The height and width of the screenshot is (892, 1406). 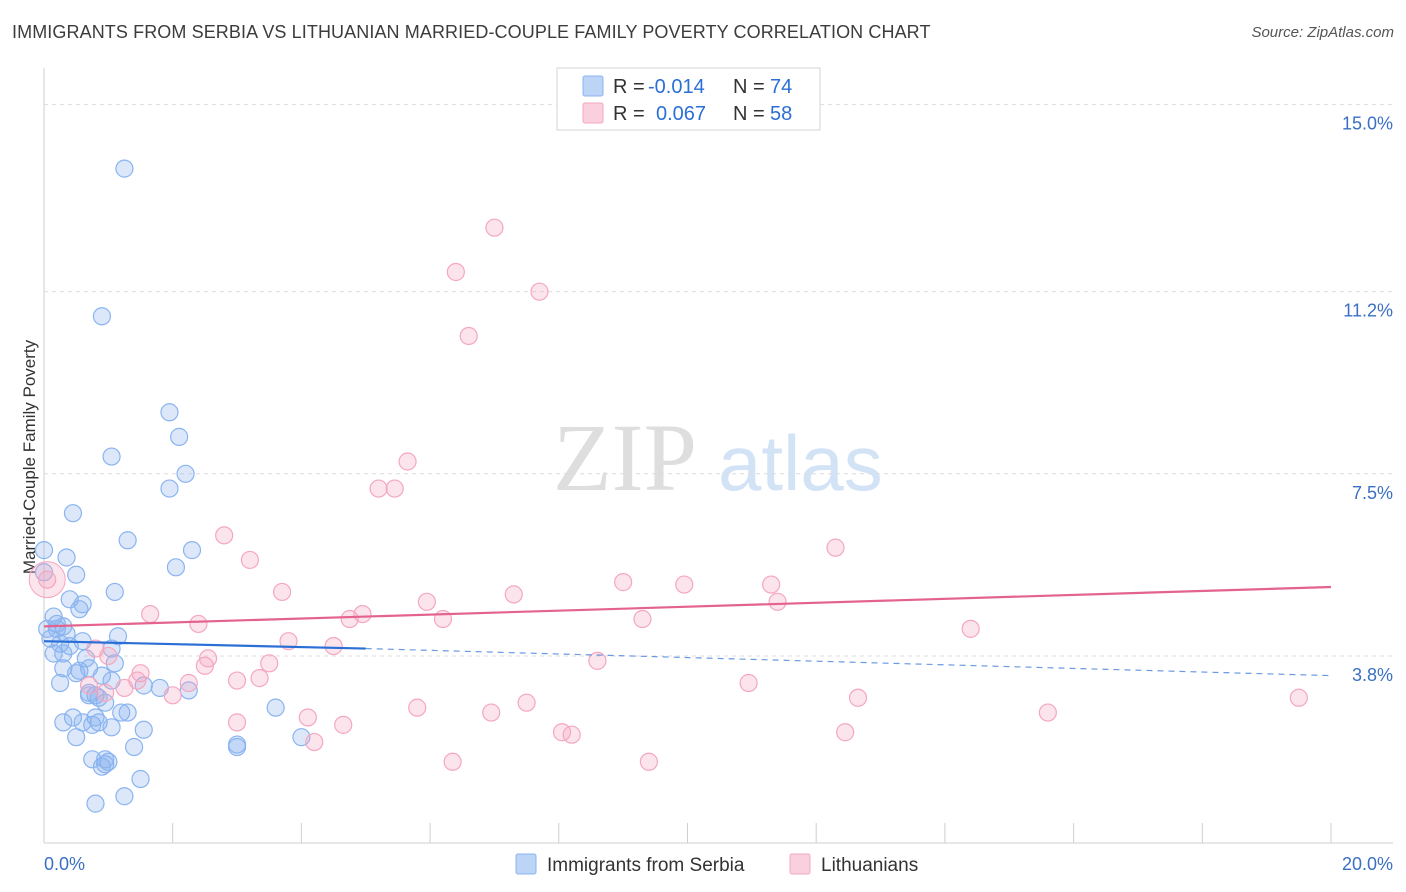 I want to click on legend-n-label-2: N =, so click(x=749, y=114).